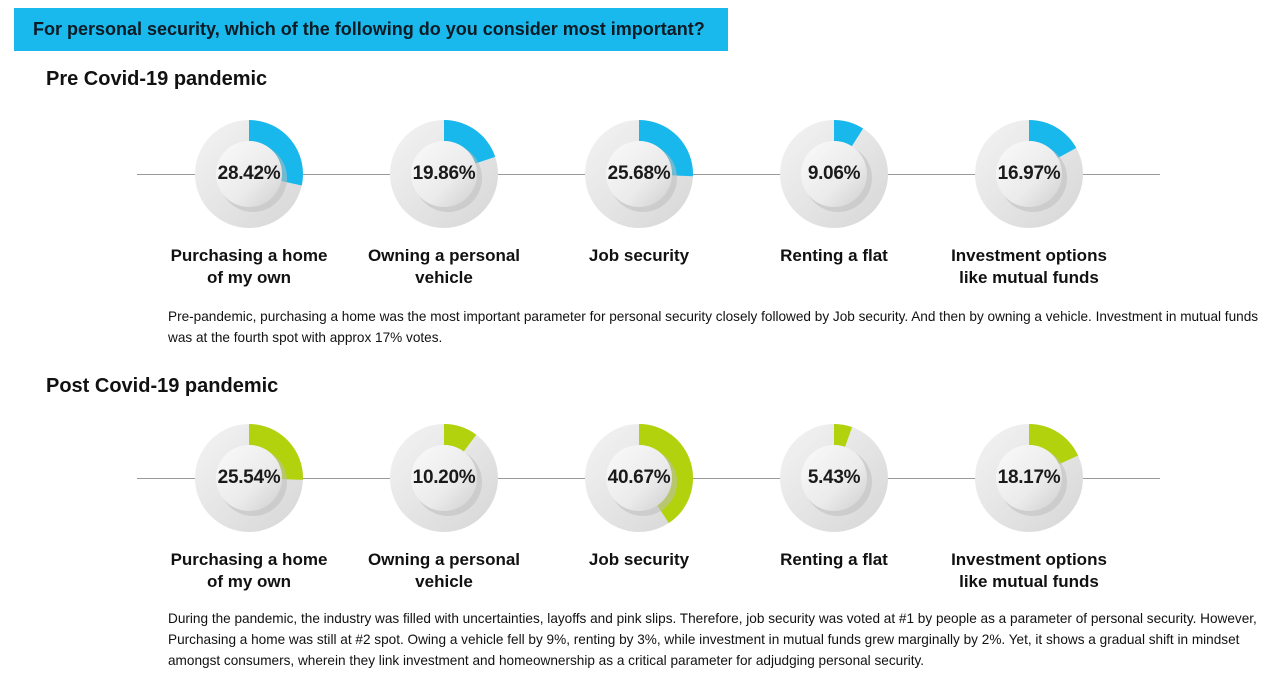  I want to click on pre-donut-5: 16.97%, so click(1029, 175).